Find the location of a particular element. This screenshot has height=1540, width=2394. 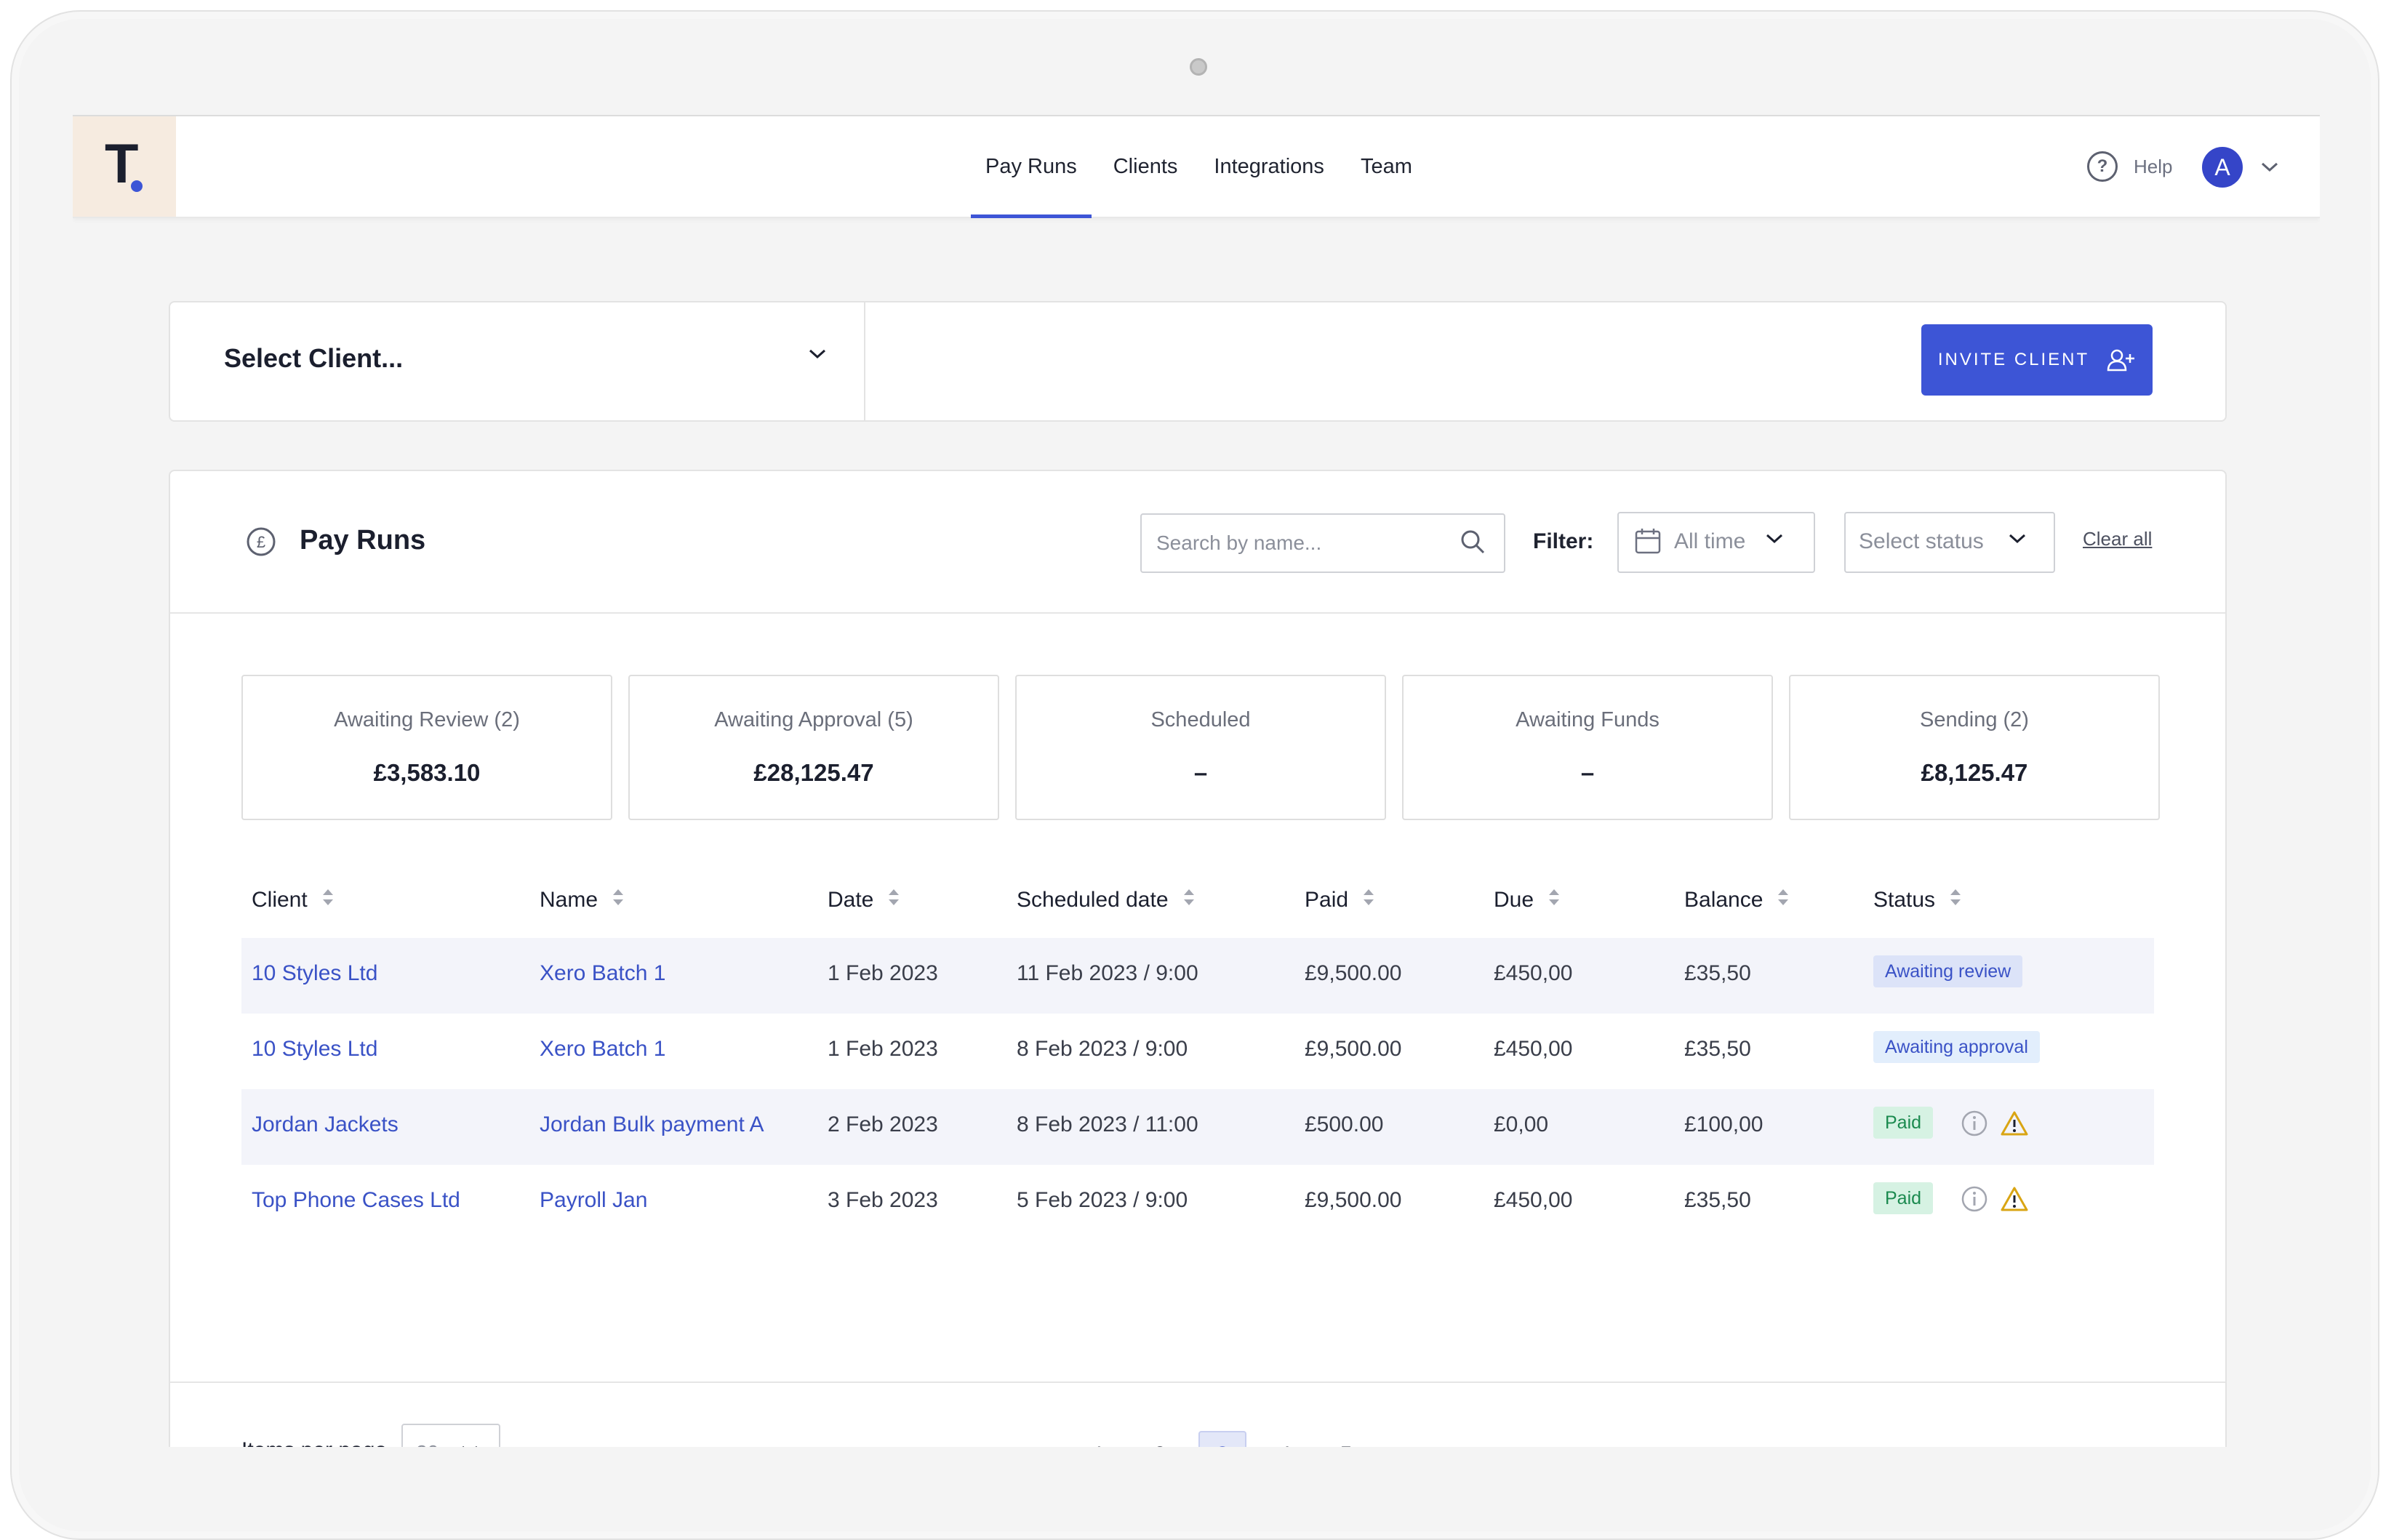

status-filter-dropdown: Select status is located at coordinates (1950, 542).